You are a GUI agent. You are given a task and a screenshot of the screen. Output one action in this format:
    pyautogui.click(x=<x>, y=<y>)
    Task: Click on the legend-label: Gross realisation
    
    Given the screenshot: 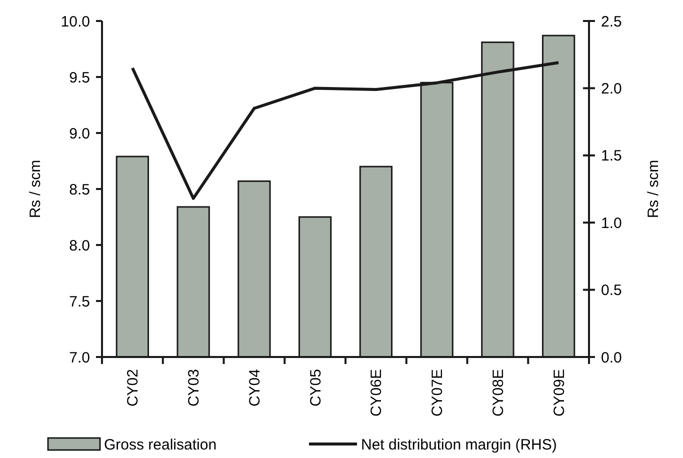 What is the action you would take?
    pyautogui.click(x=160, y=445)
    